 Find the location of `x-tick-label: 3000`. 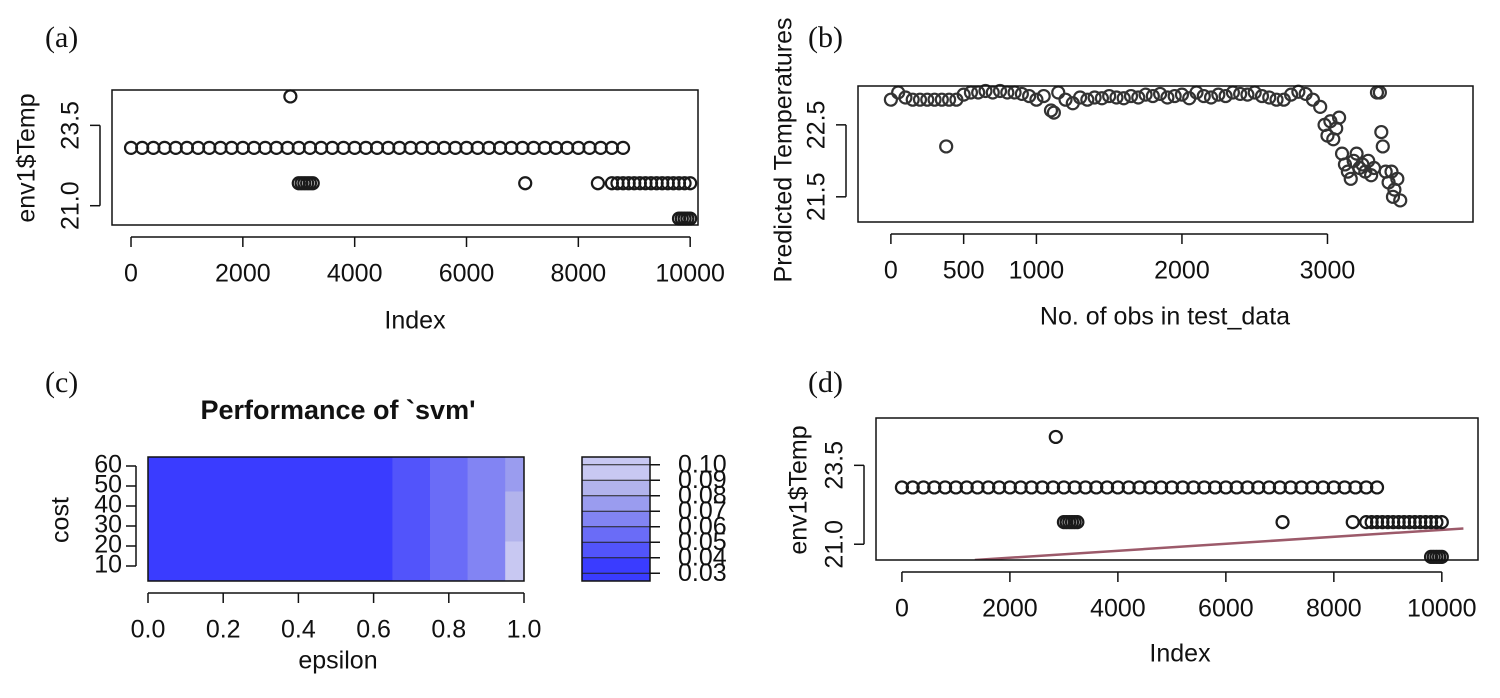

x-tick-label: 3000 is located at coordinates (1328, 271).